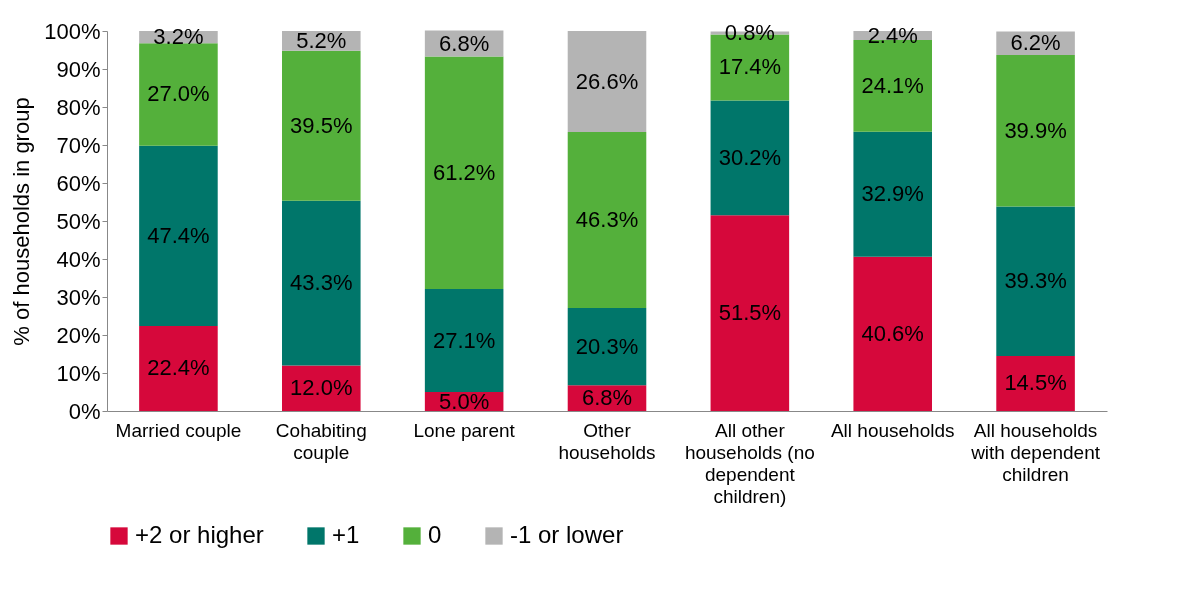 The height and width of the screenshot is (612, 1181). Describe the element at coordinates (321, 441) in the screenshot. I see `x-tick-label: Cohabiting couple` at that location.